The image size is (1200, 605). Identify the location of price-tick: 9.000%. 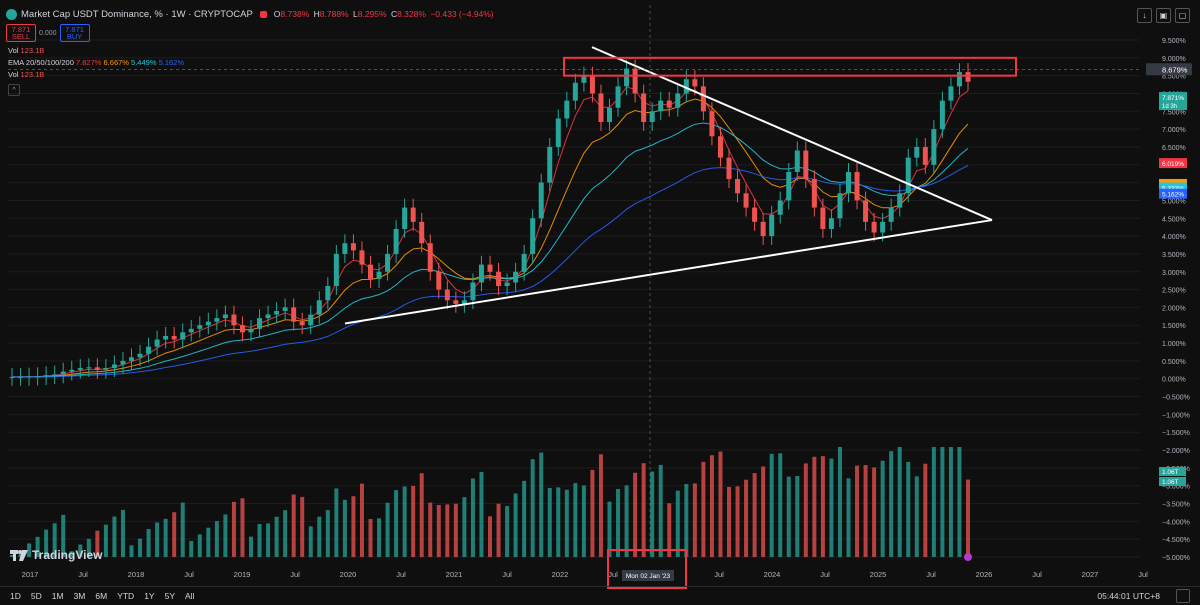
(1174, 59).